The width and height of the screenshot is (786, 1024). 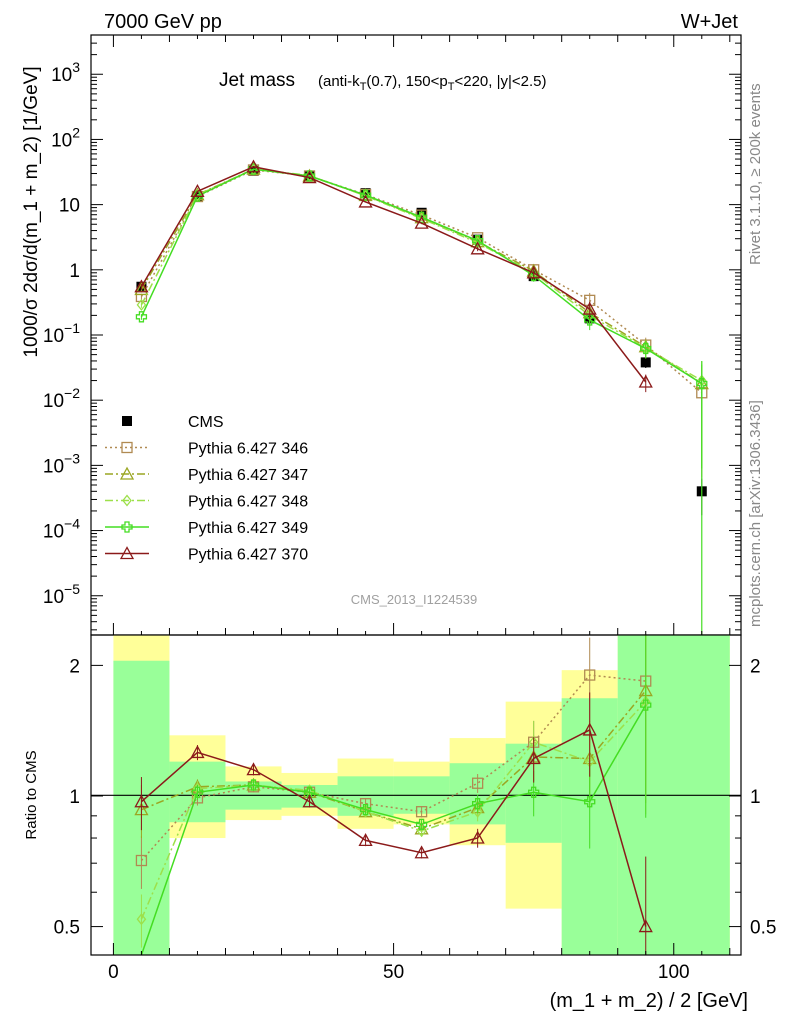 I want to click on ratio-y-axis-label: Ratio to CMS, so click(x=31, y=794).